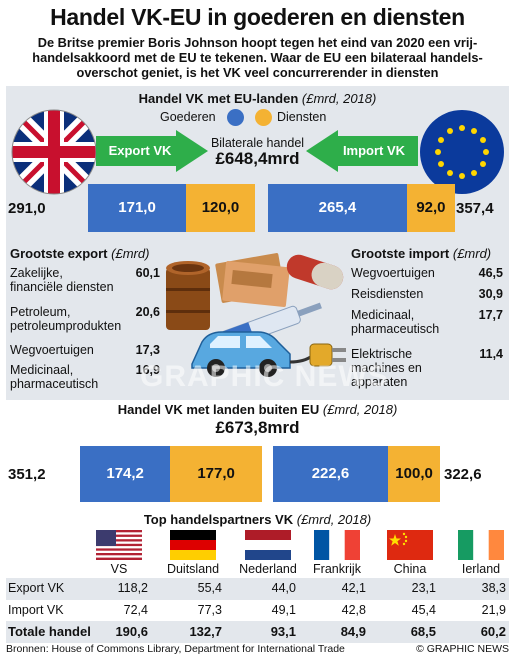 The width and height of the screenshot is (515, 663). I want to click on table-row: Export VK 118,2 55,4 44,0 42,1 23,1 38,3, so click(257, 589).